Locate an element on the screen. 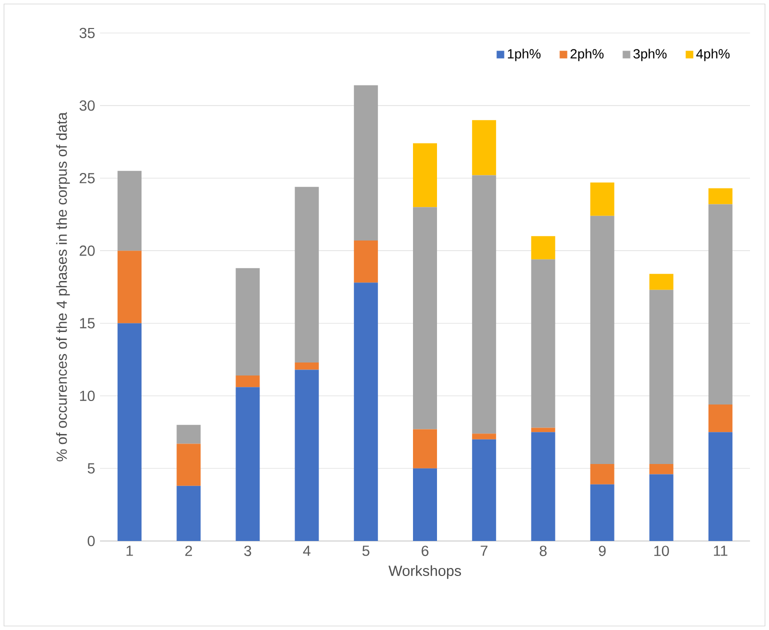 The height and width of the screenshot is (630, 769). legend-label: 1ph% is located at coordinates (524, 55).